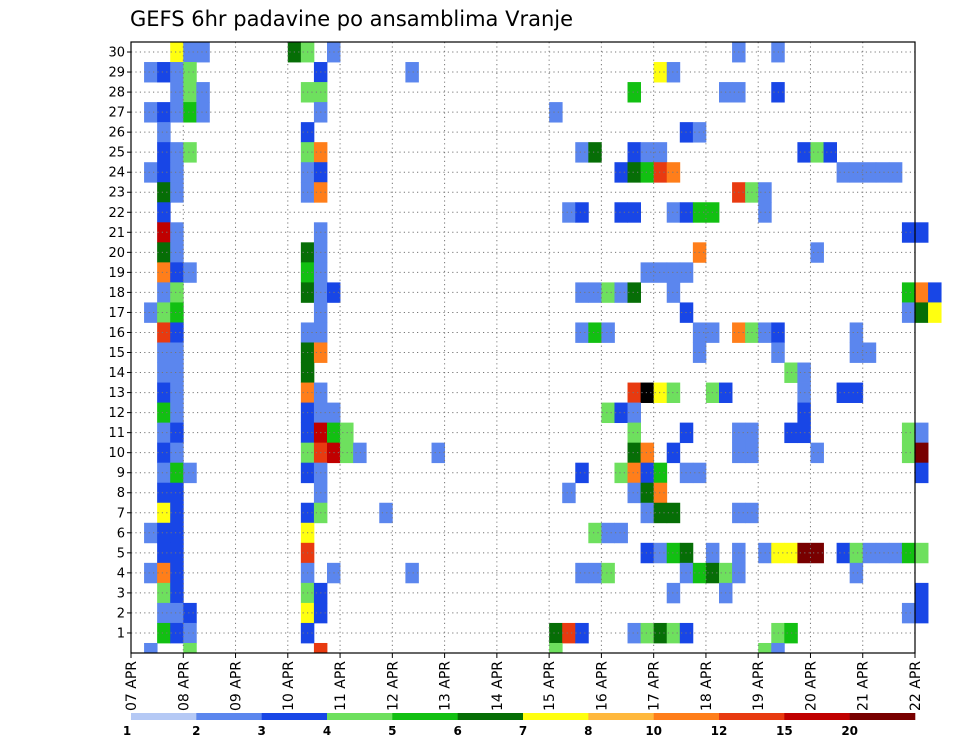 The height and width of the screenshot is (742, 960). I want to click on colorbar-label: 10, so click(653, 731).